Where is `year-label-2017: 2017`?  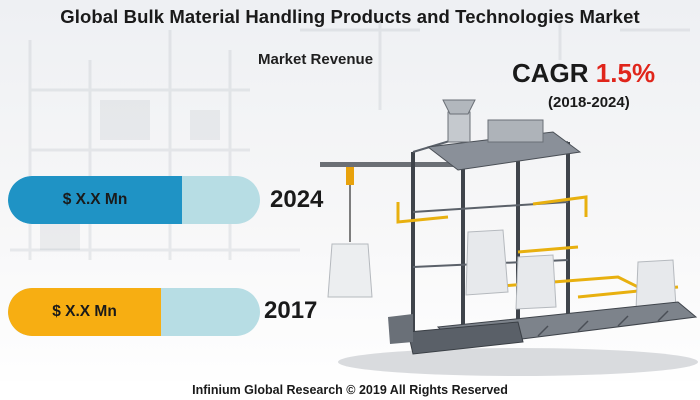
year-label-2017: 2017 is located at coordinates (291, 310).